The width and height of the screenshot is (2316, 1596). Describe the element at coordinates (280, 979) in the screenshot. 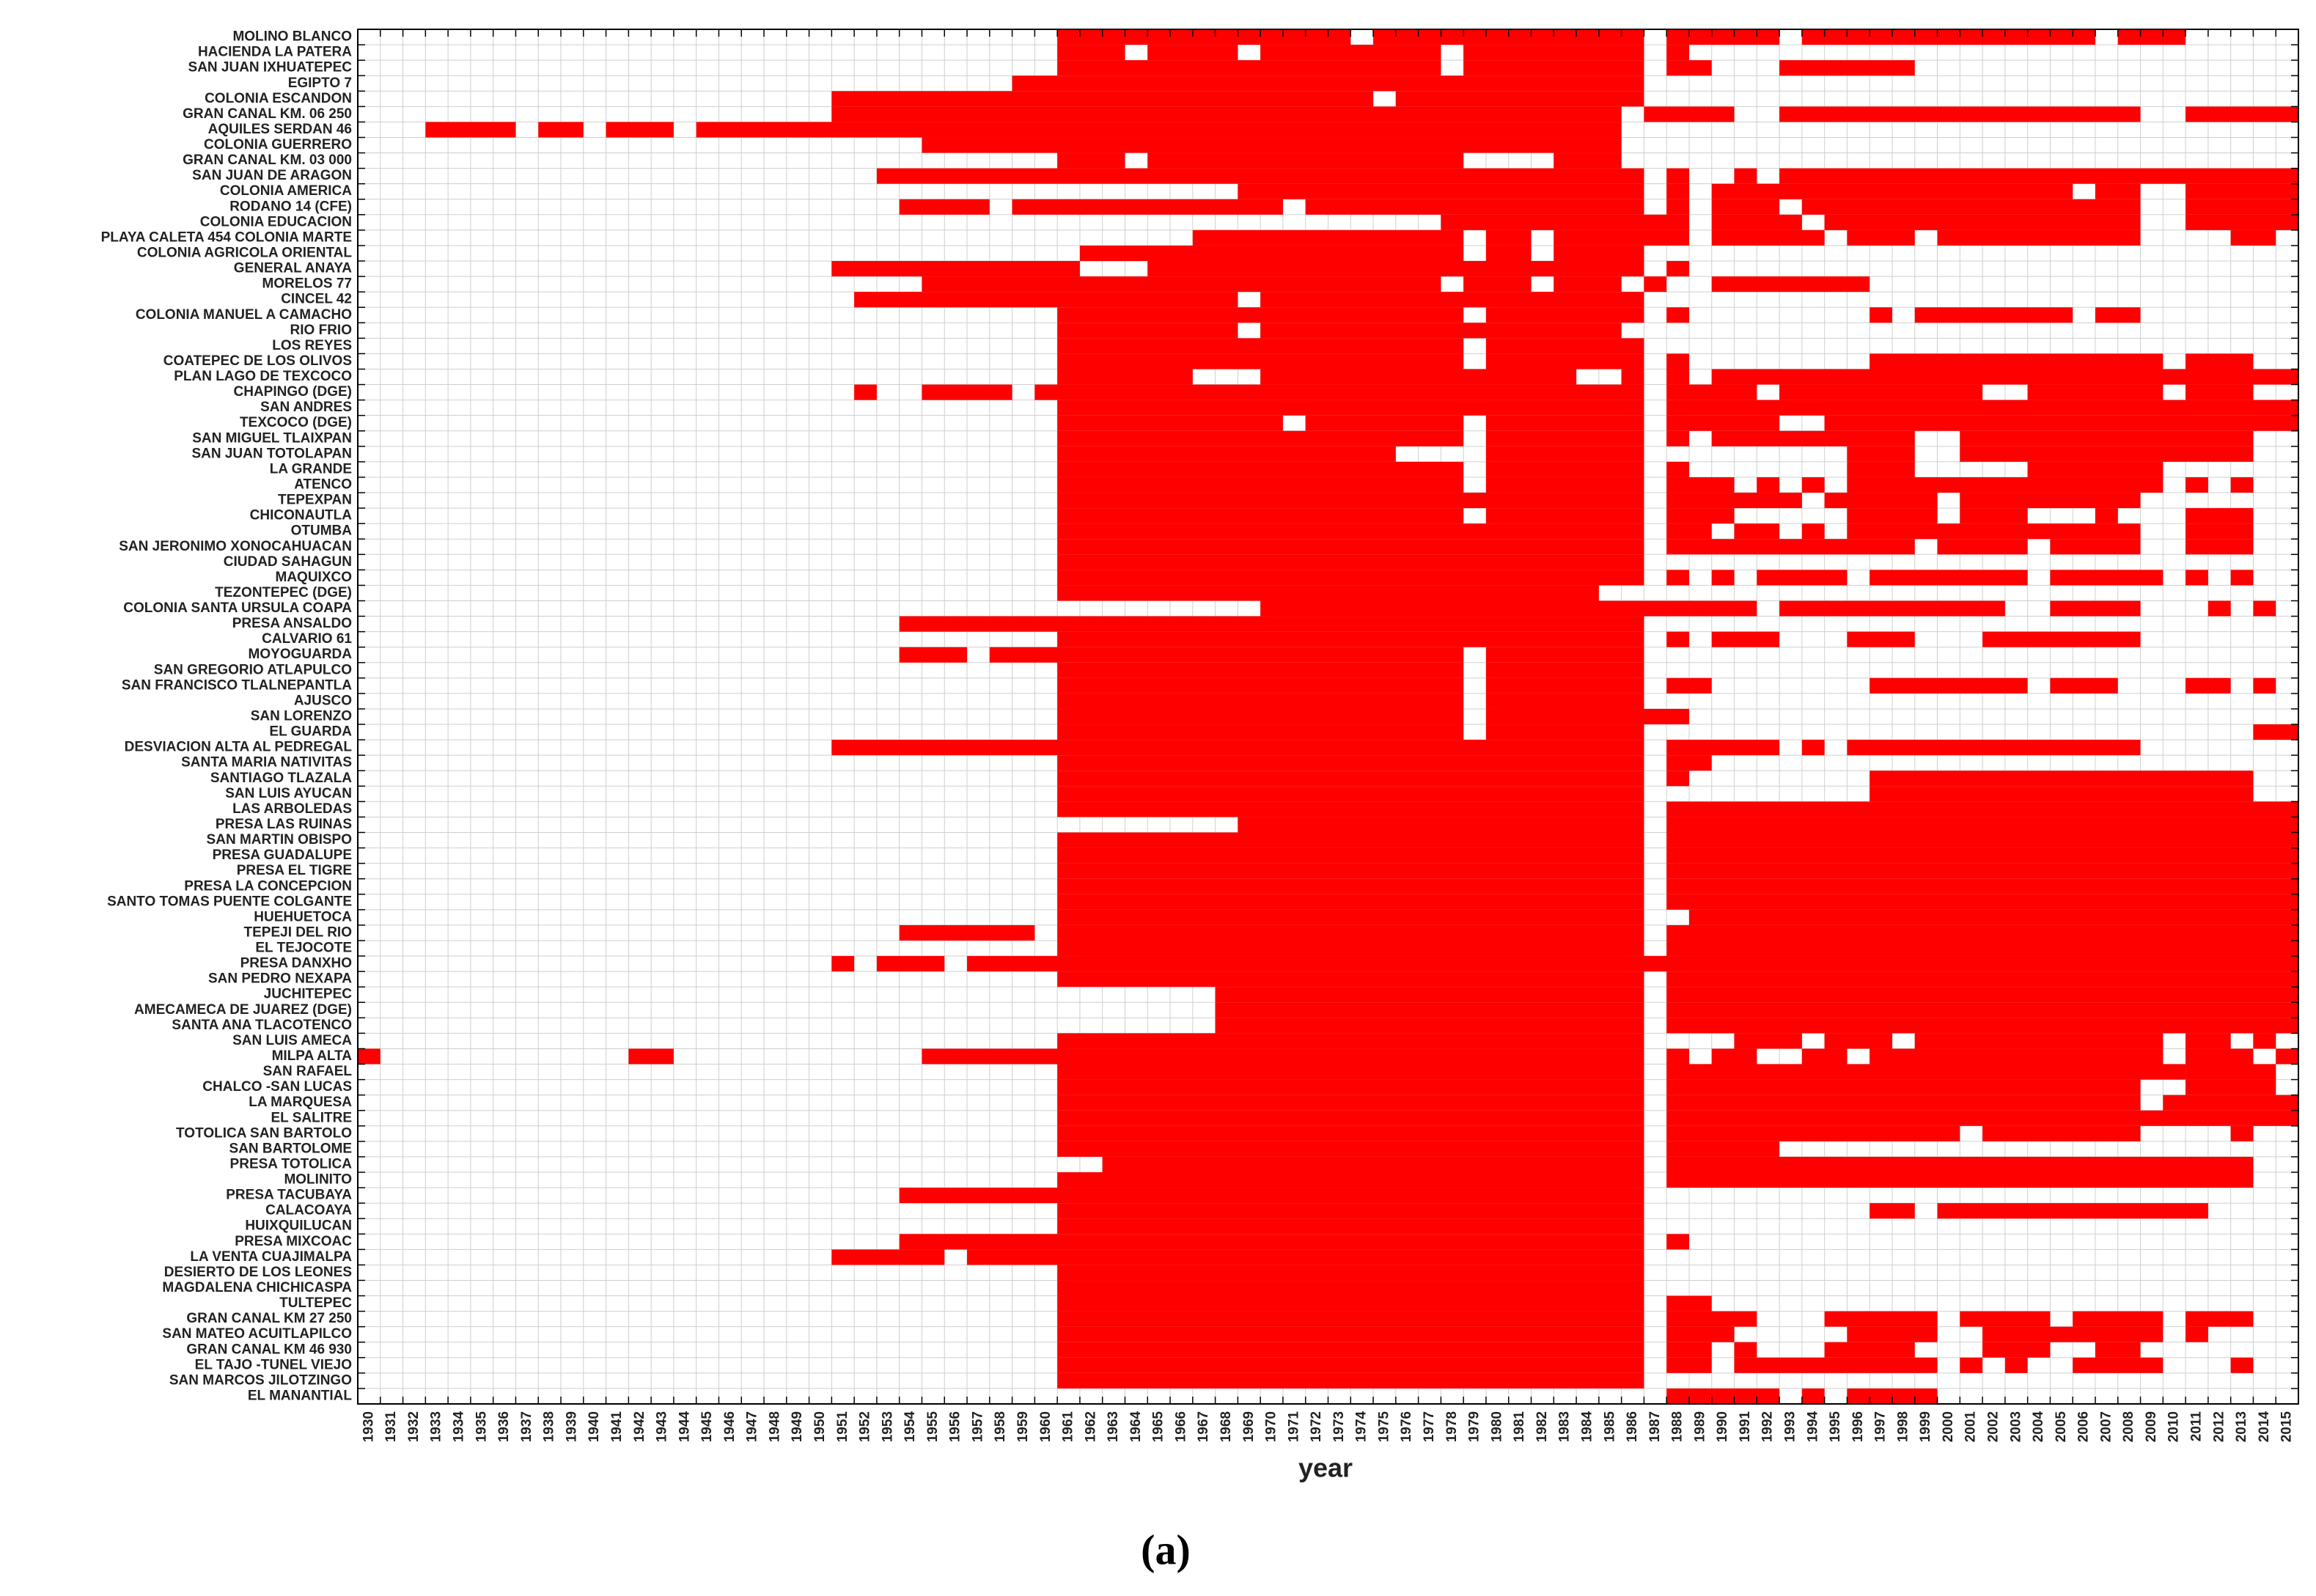

I see `row-label: SAN PEDRO NEXAPA` at that location.